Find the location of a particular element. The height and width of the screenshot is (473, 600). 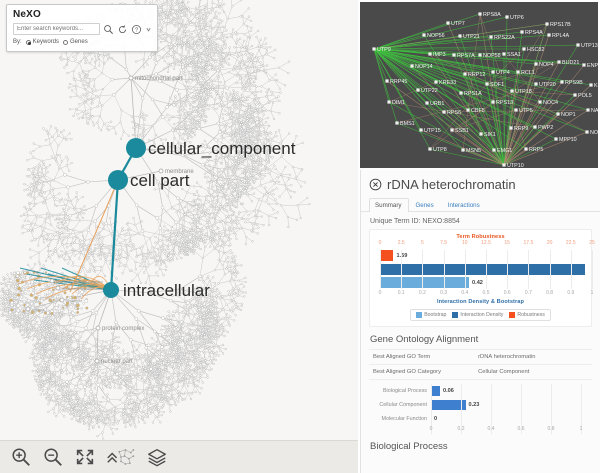

gene-node-label: NOP6 is located at coordinates (594, 133).